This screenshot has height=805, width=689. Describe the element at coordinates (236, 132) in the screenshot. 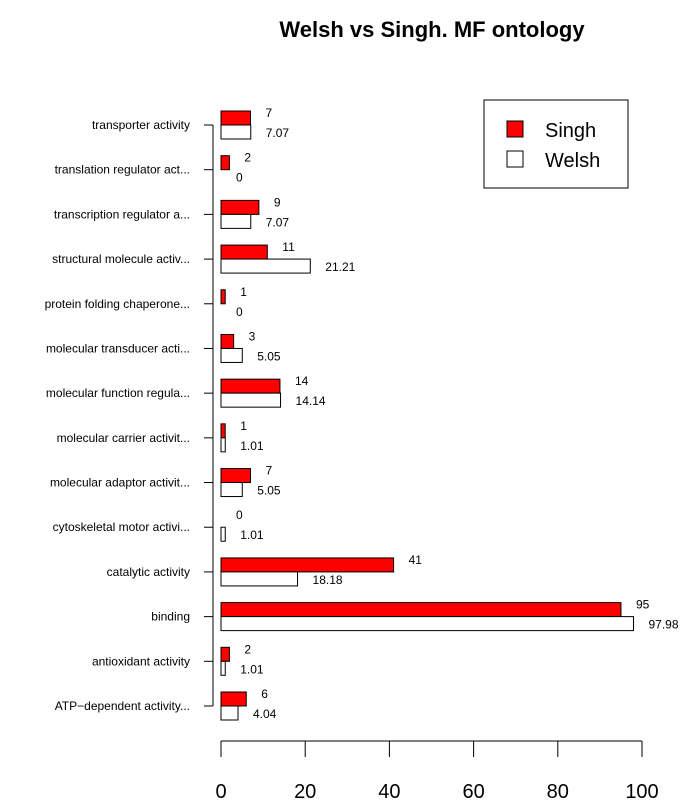

I see `bar-welsh-transporter-activity` at that location.